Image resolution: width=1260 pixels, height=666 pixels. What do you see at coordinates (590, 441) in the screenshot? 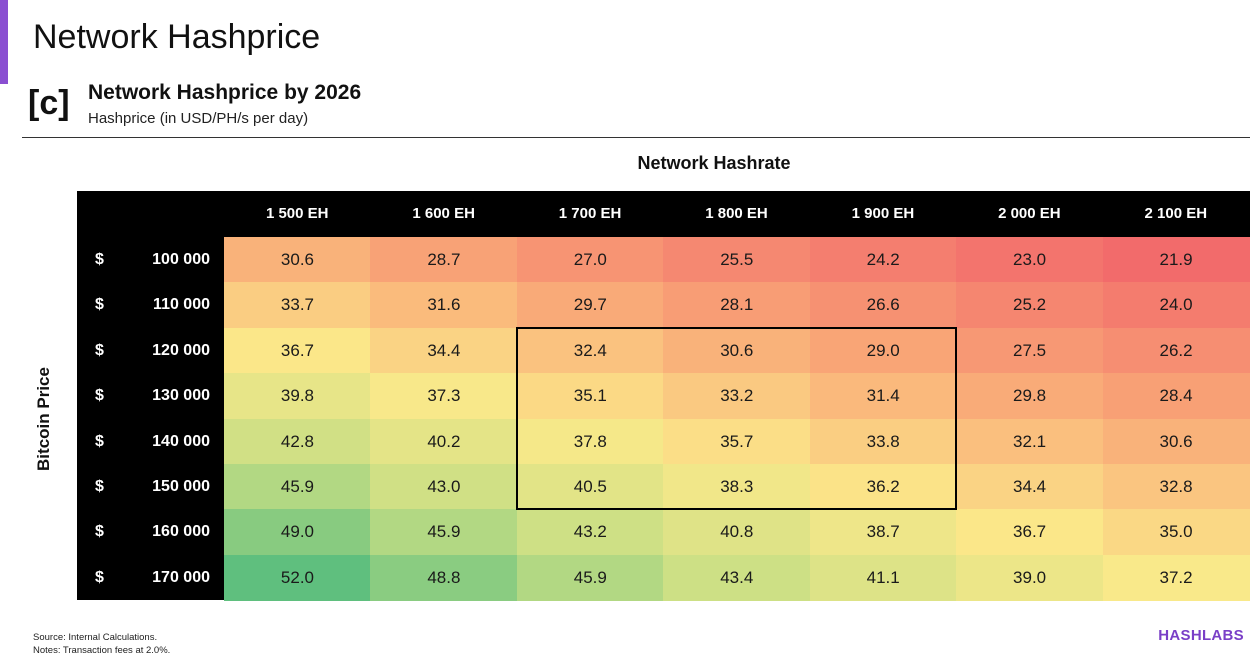
I see `heatmap-cell: 37.8` at bounding box center [590, 441].